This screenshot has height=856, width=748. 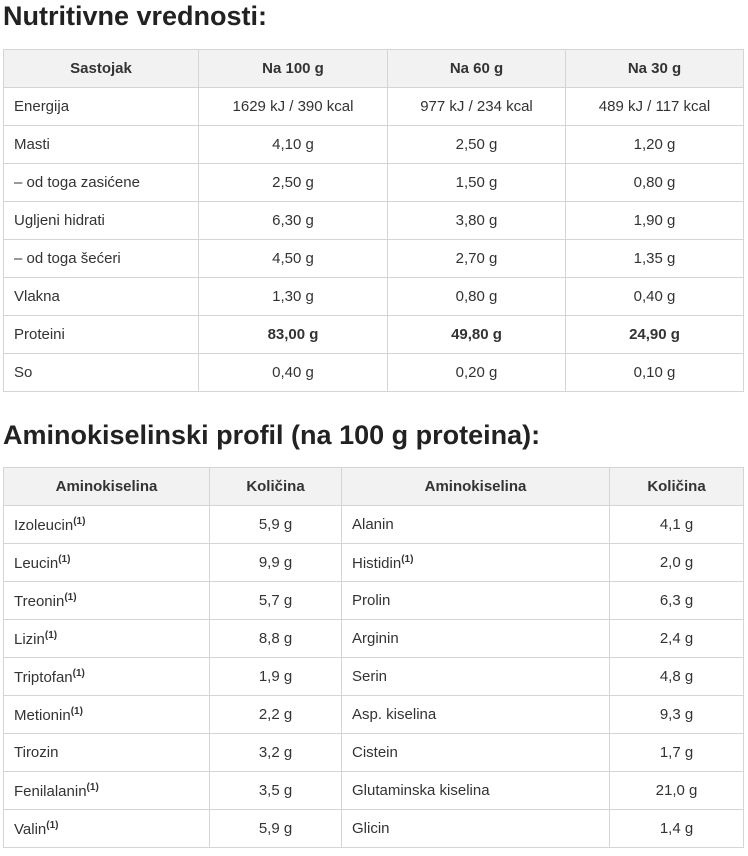 What do you see at coordinates (42, 715) in the screenshot?
I see `amino-name: Metionin` at bounding box center [42, 715].